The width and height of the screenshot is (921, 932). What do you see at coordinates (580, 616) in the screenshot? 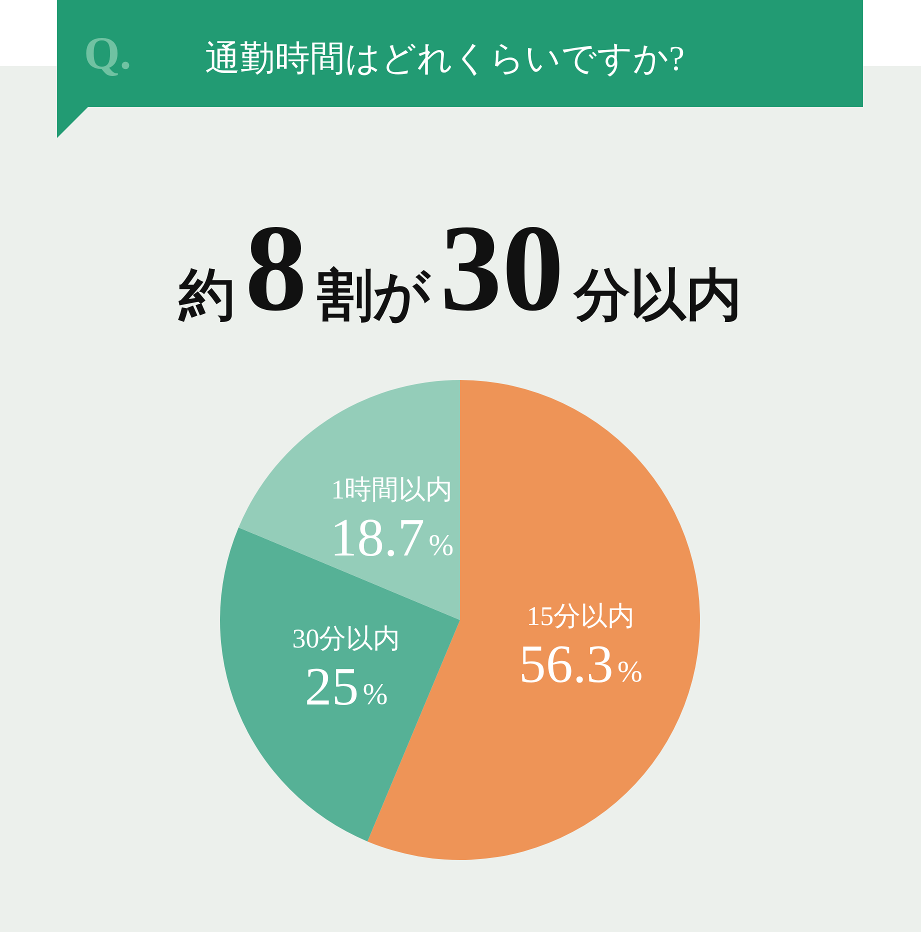
I see `slice-label: 15分以内` at bounding box center [580, 616].